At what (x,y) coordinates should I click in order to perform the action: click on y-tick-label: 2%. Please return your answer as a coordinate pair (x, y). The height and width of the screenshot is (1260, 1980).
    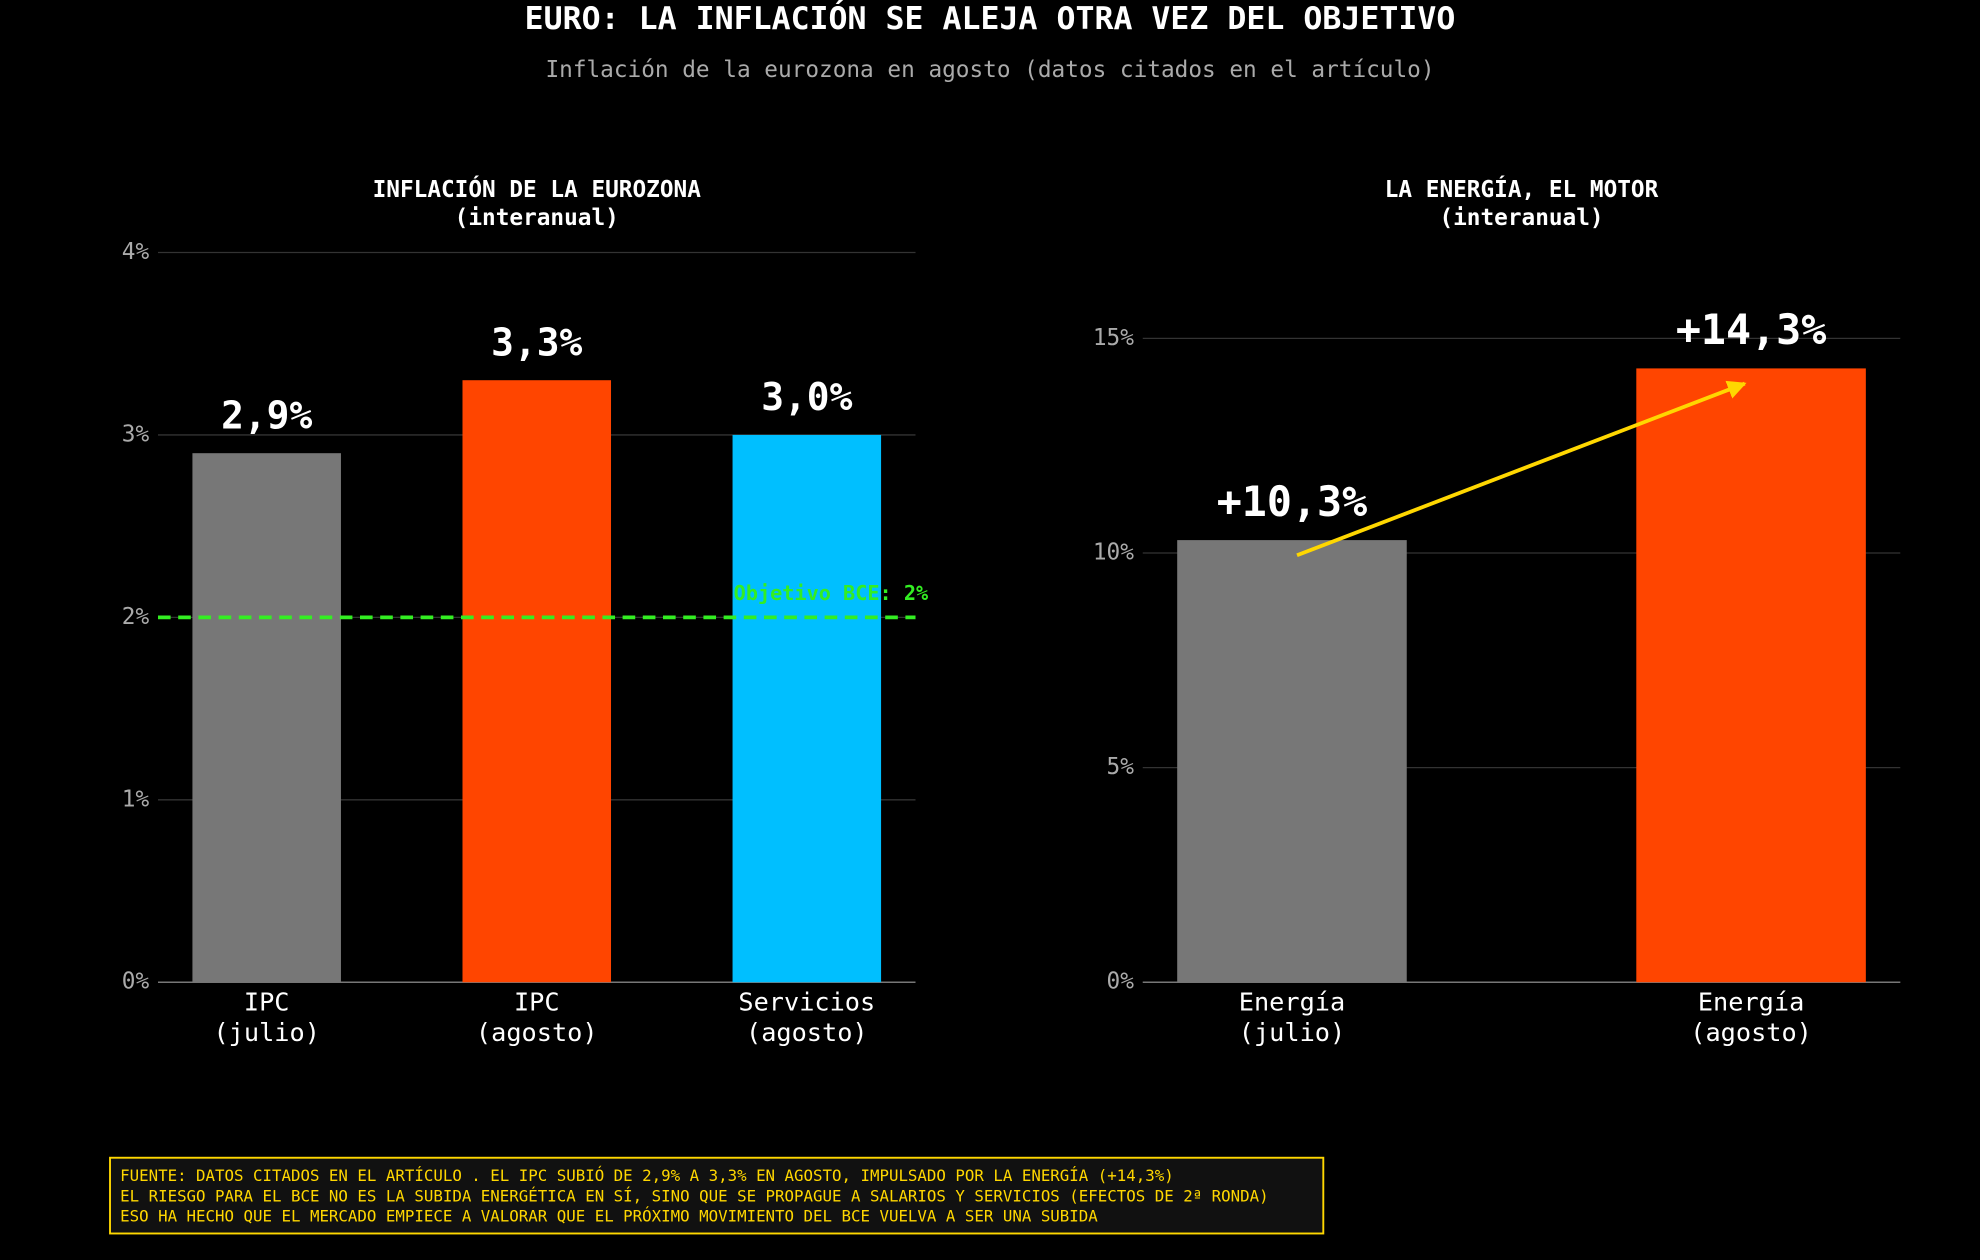
    Looking at the image, I should click on (136, 617).